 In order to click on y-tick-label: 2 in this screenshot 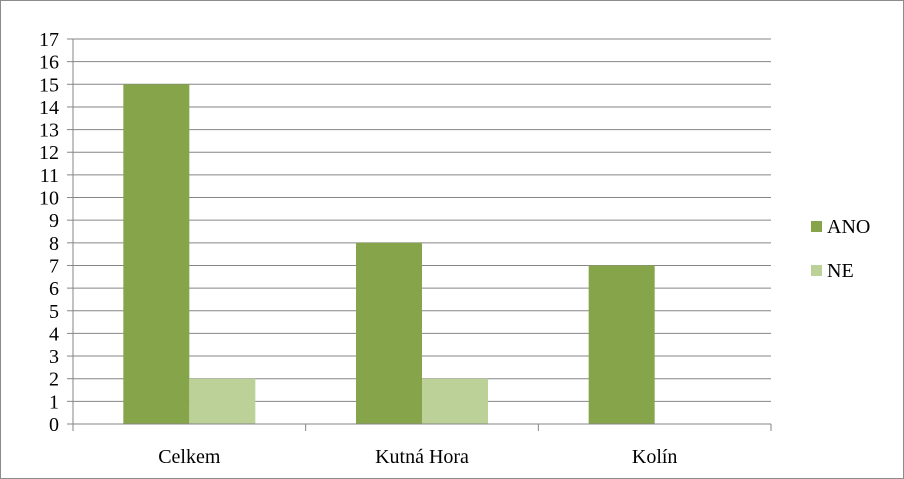, I will do `click(54, 380)`.